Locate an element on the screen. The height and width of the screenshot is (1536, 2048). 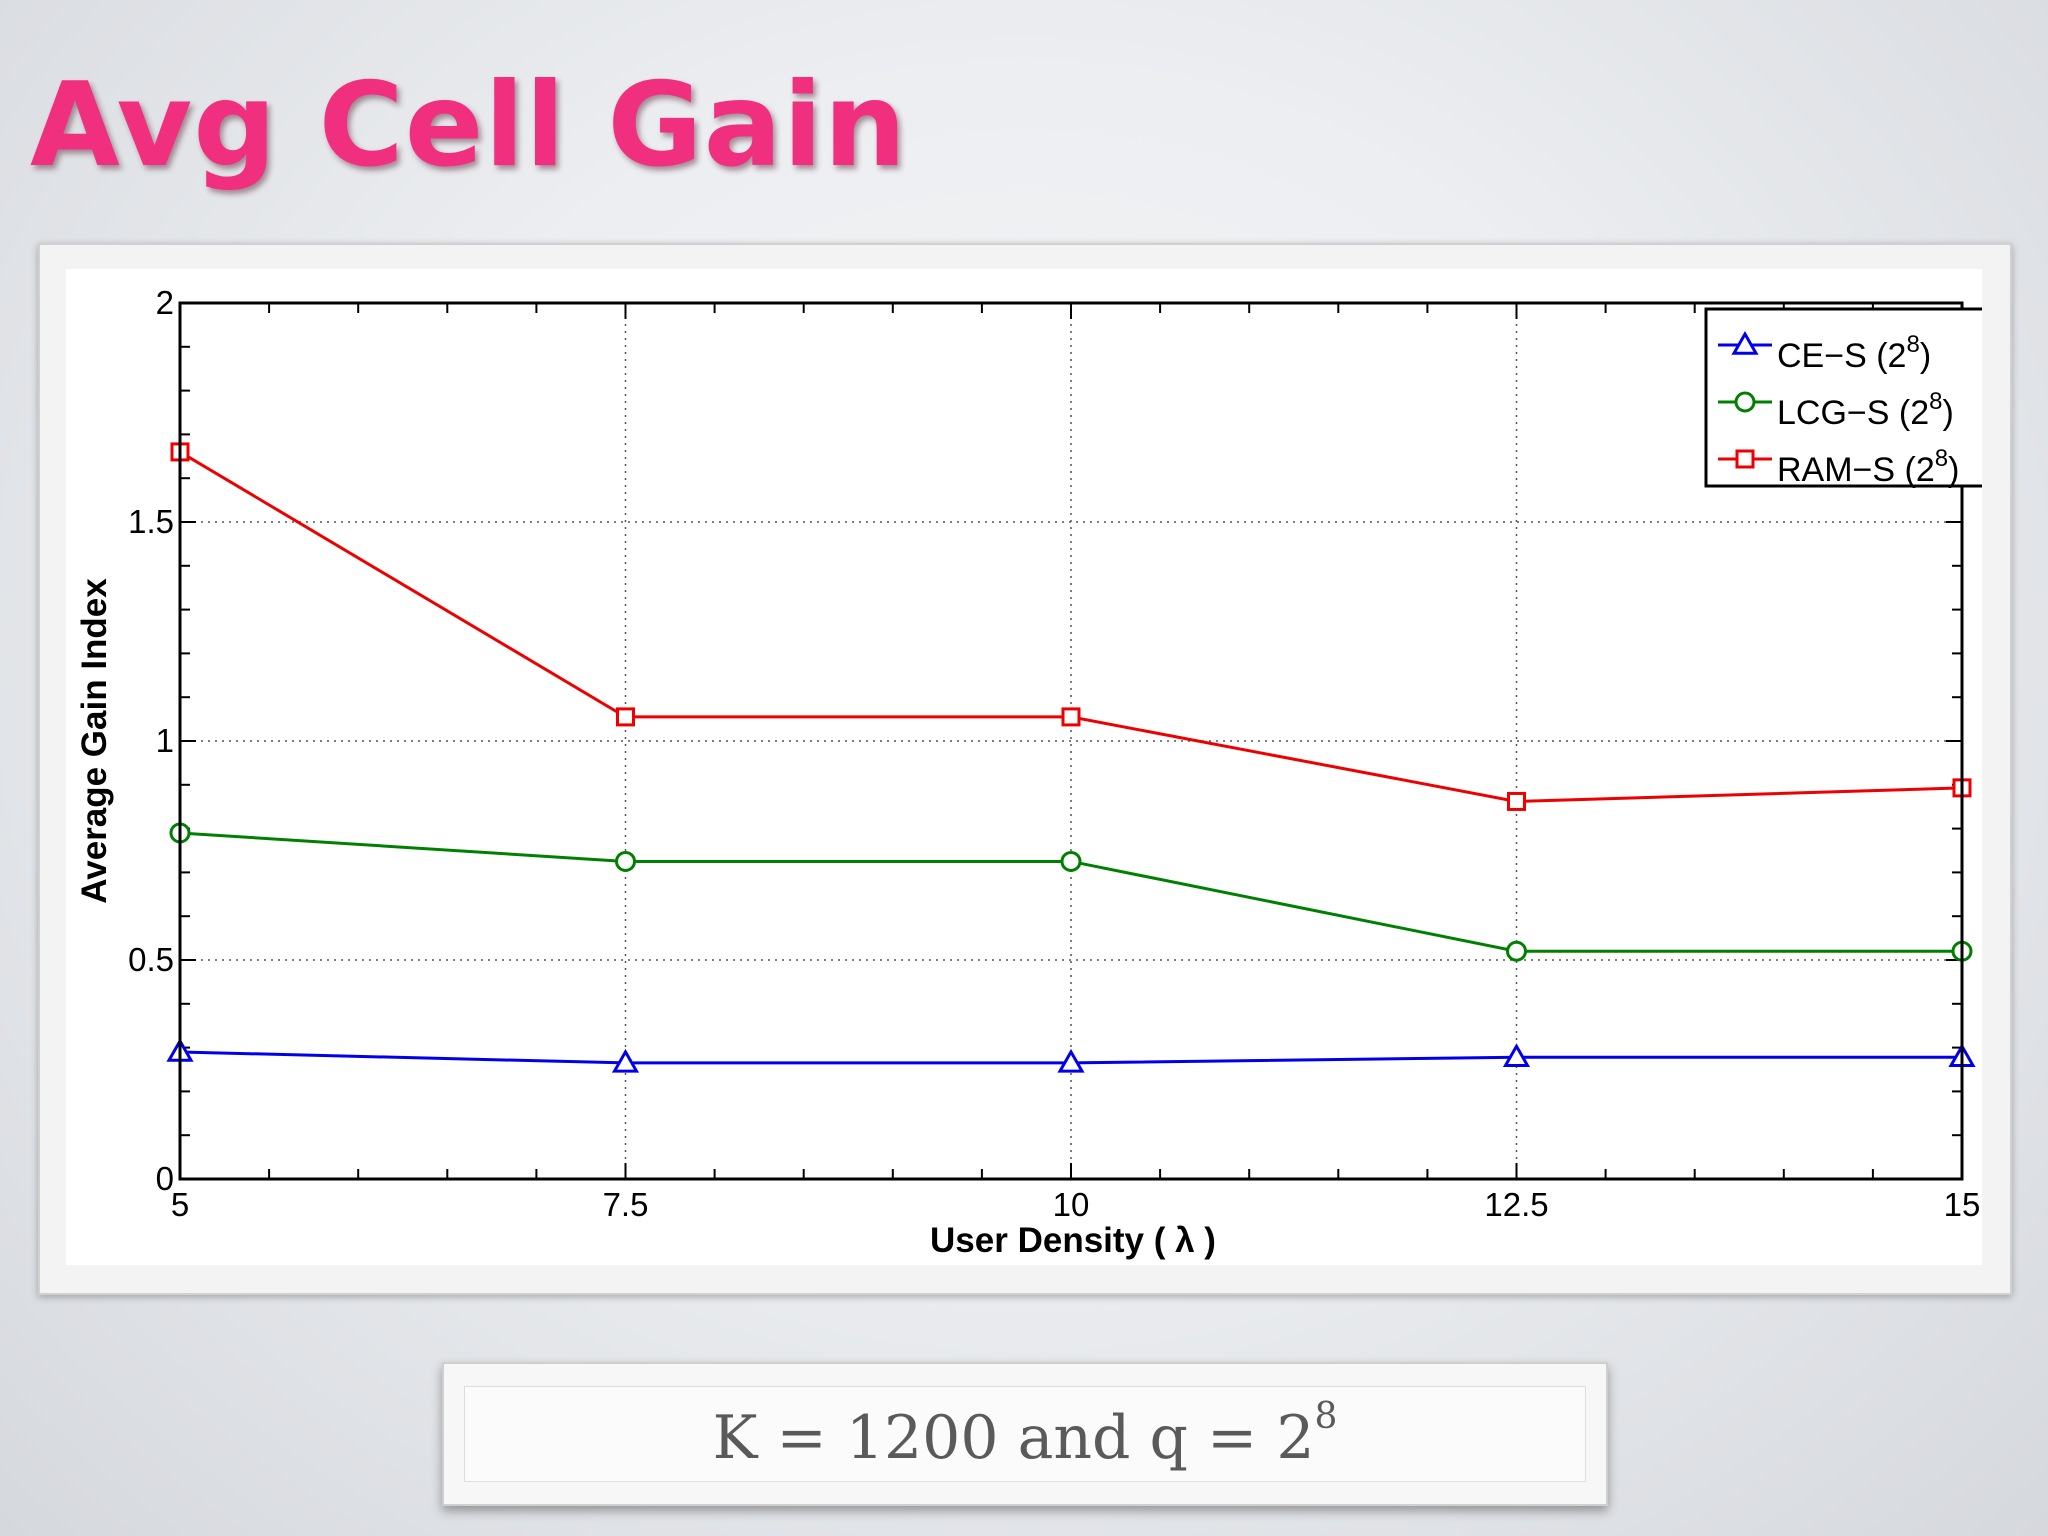
legend-label: CE−S (28) is located at coordinates (1854, 353).